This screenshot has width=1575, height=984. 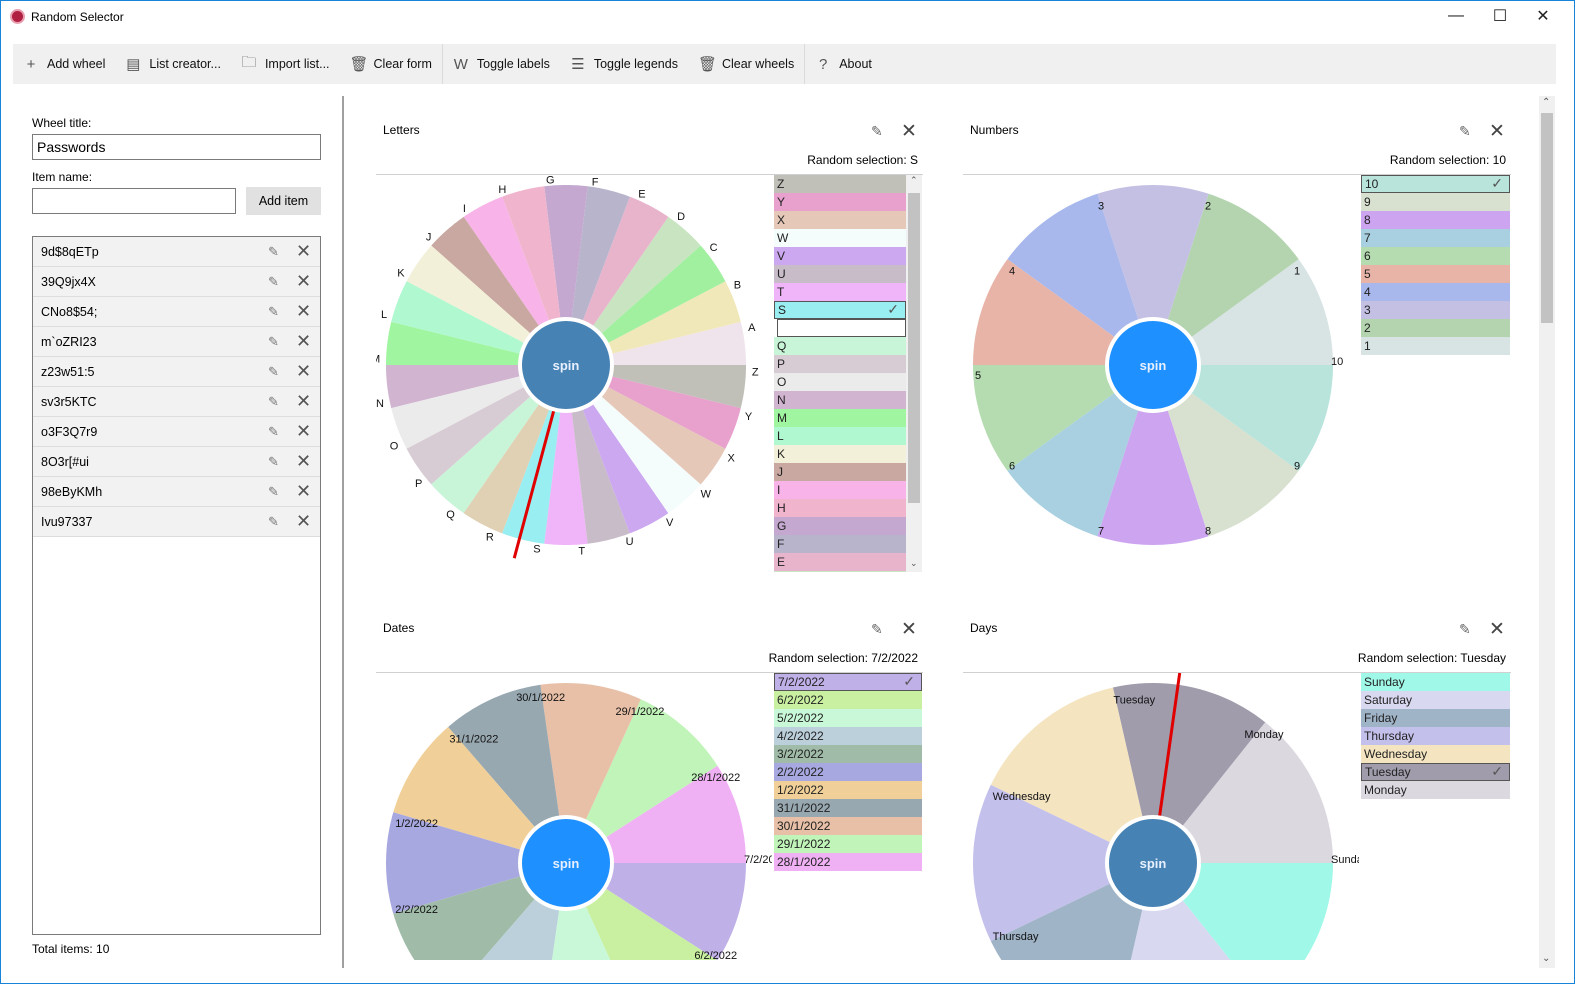 I want to click on wheel: 1 2 3 4 5 6 7 8 9 10 spin, so click(x=1161, y=378).